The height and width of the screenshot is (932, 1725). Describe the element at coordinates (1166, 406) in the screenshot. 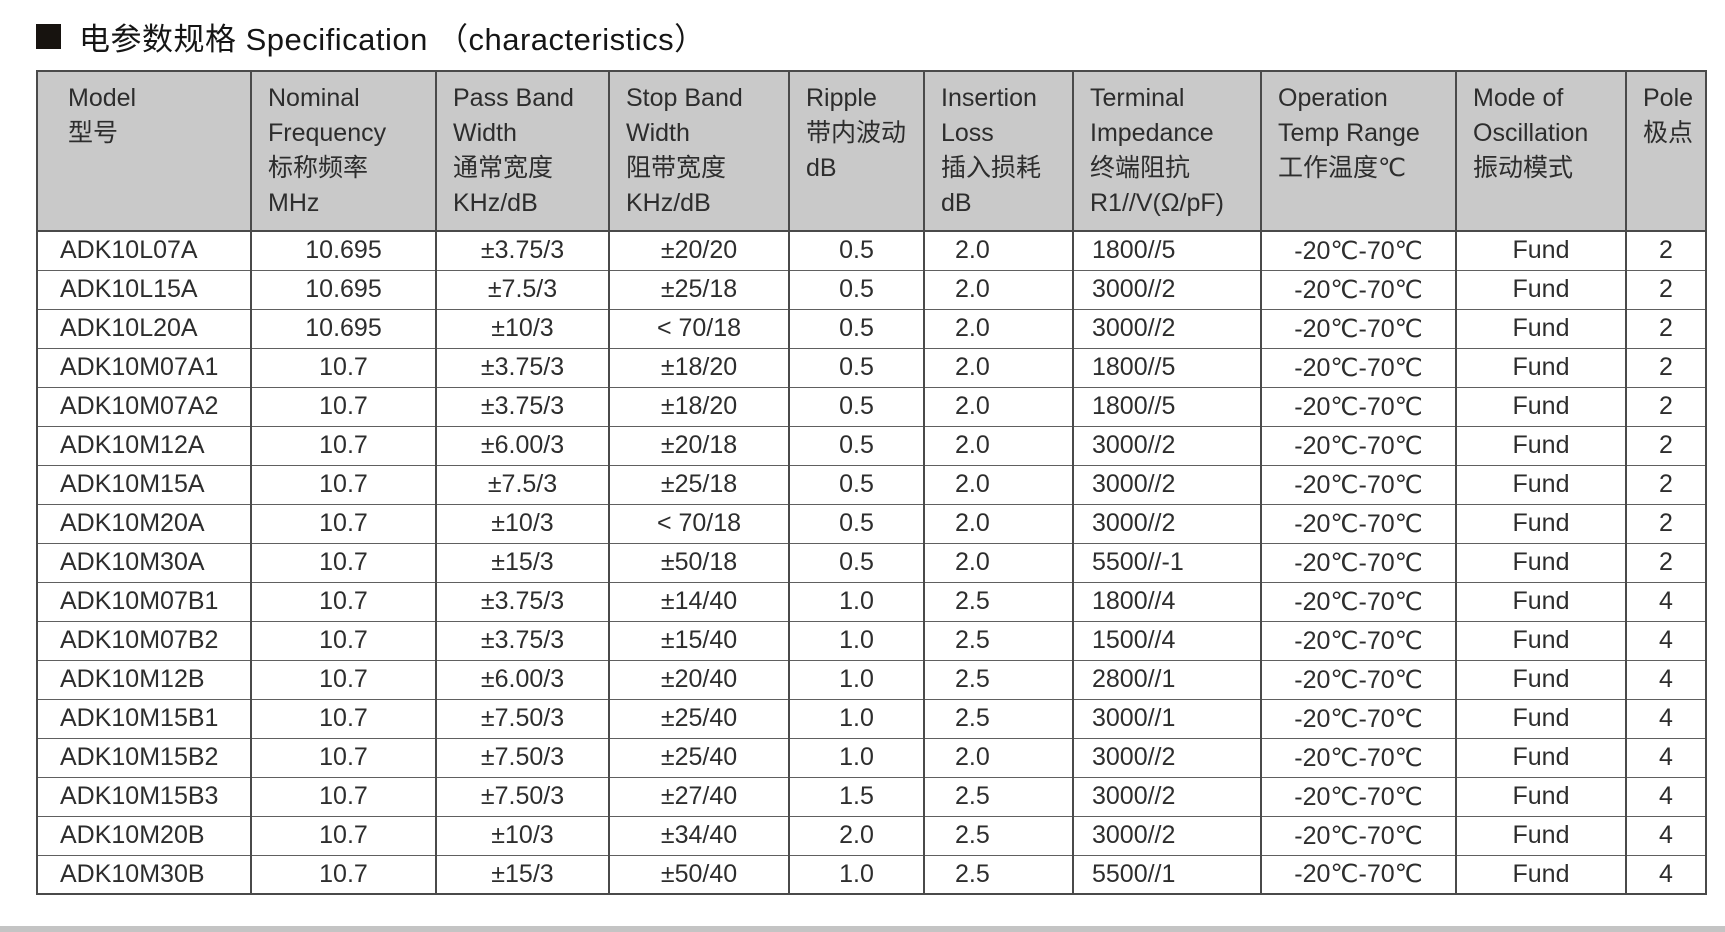

I see `cell-terminal-impedance: 1800//5` at that location.